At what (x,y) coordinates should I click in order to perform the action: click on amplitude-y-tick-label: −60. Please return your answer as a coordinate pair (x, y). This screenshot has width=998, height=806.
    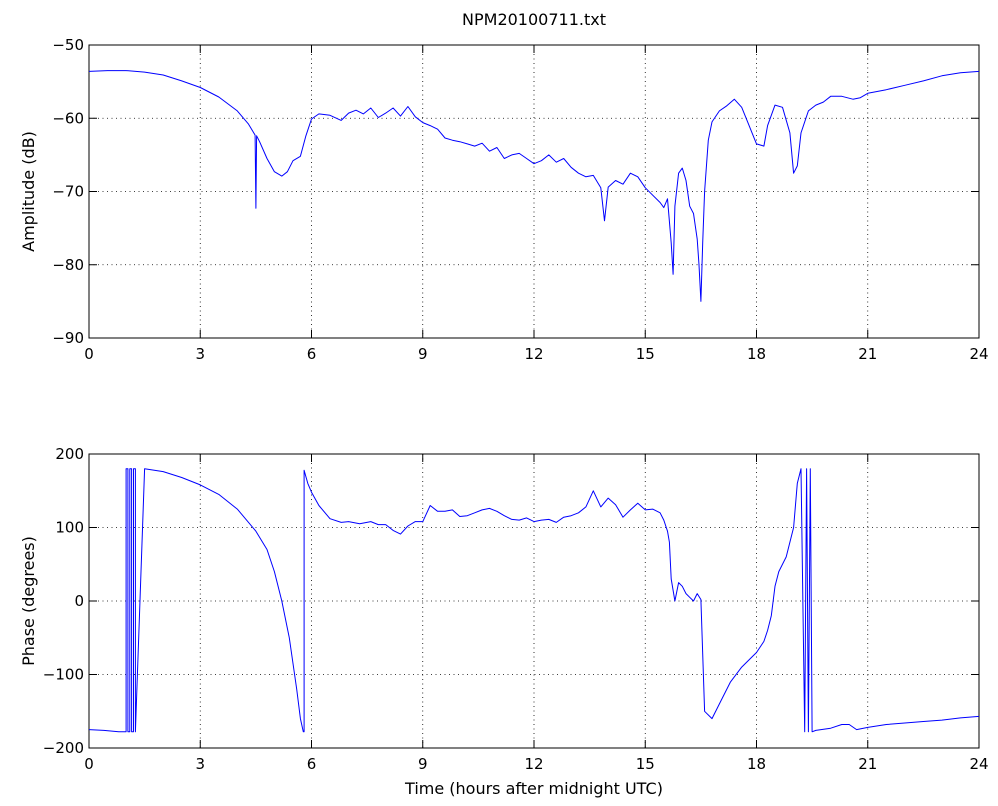
    Looking at the image, I should click on (68, 118).